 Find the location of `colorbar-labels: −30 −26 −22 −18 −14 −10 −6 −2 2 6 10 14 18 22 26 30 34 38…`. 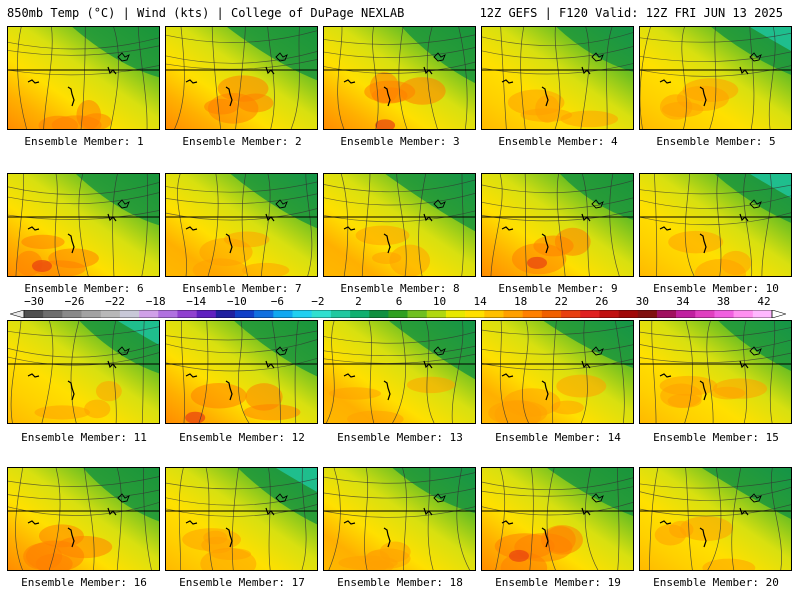

colorbar-labels: −30 −26 −22 −18 −14 −10 −6 −2 2 6 10 14 18 22 26 30 34 38… is located at coordinates (398, 302).